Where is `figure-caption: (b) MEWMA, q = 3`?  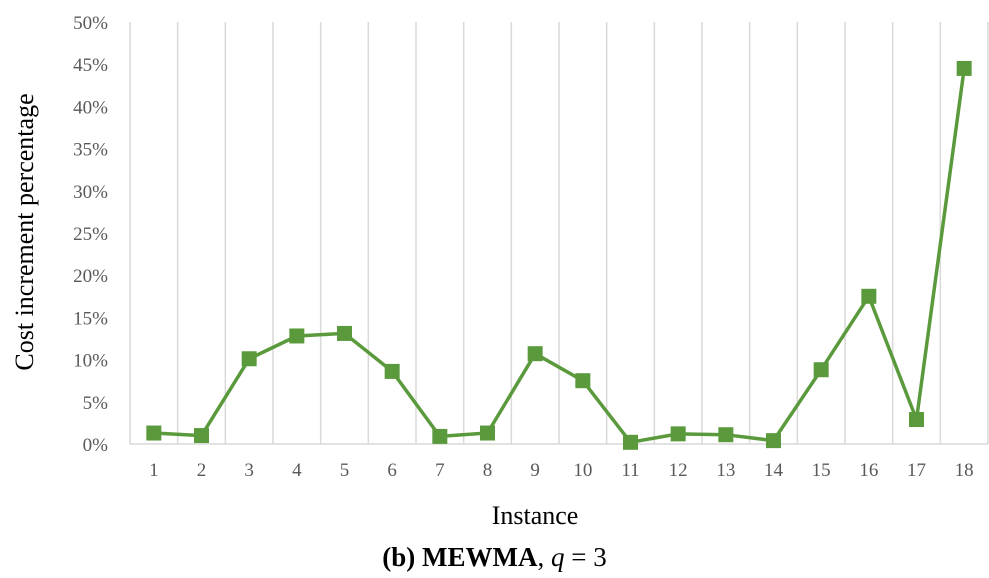
figure-caption: (b) MEWMA, q = 3 is located at coordinates (494, 557).